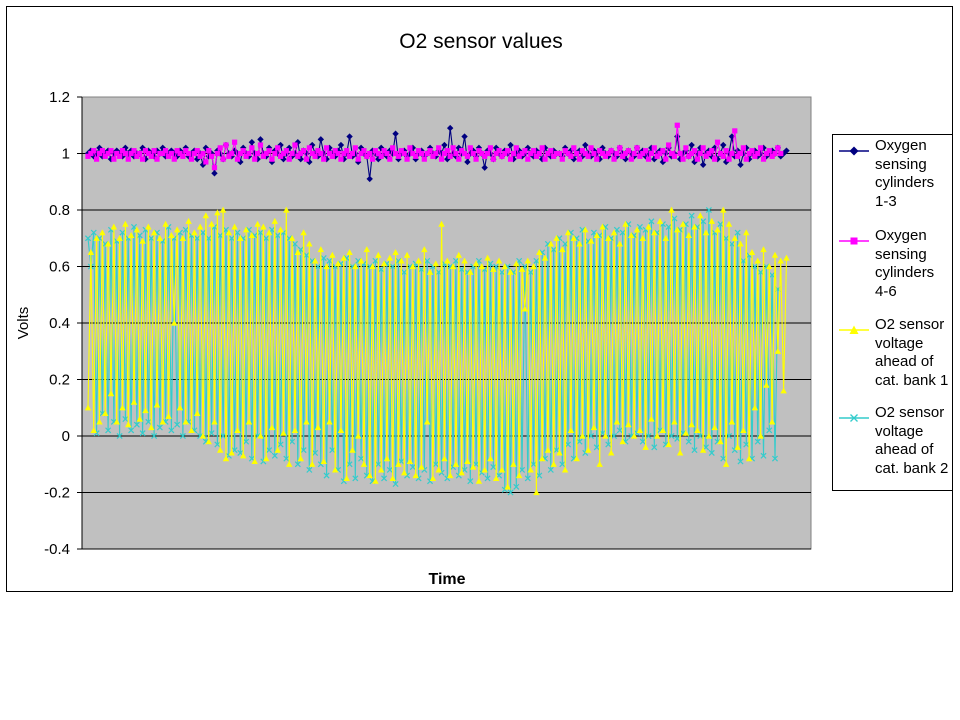  Describe the element at coordinates (59, 210) in the screenshot. I see `y-tick-label: 0.8` at that location.